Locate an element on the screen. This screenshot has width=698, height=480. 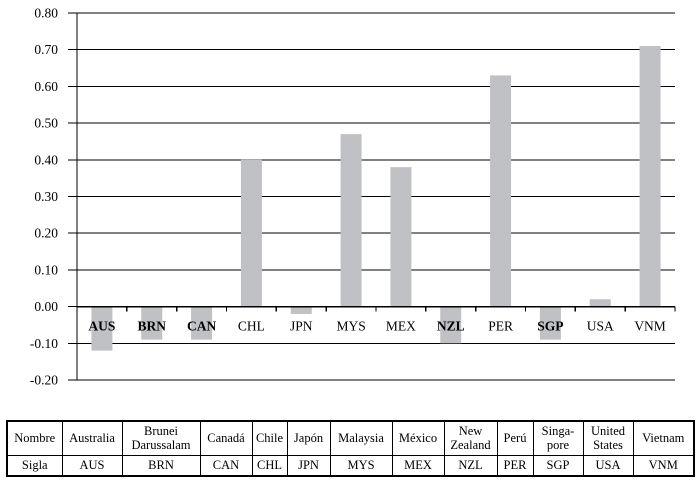
y-axis-tick-label: 0.50 is located at coordinates (46, 123).